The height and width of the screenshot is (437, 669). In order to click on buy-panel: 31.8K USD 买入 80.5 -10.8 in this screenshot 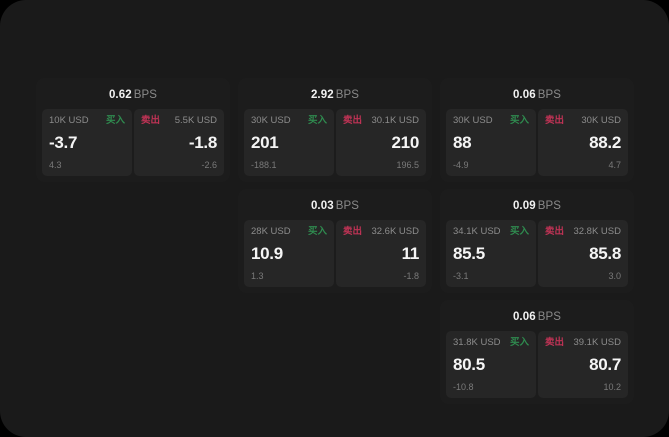, I will do `click(491, 364)`.